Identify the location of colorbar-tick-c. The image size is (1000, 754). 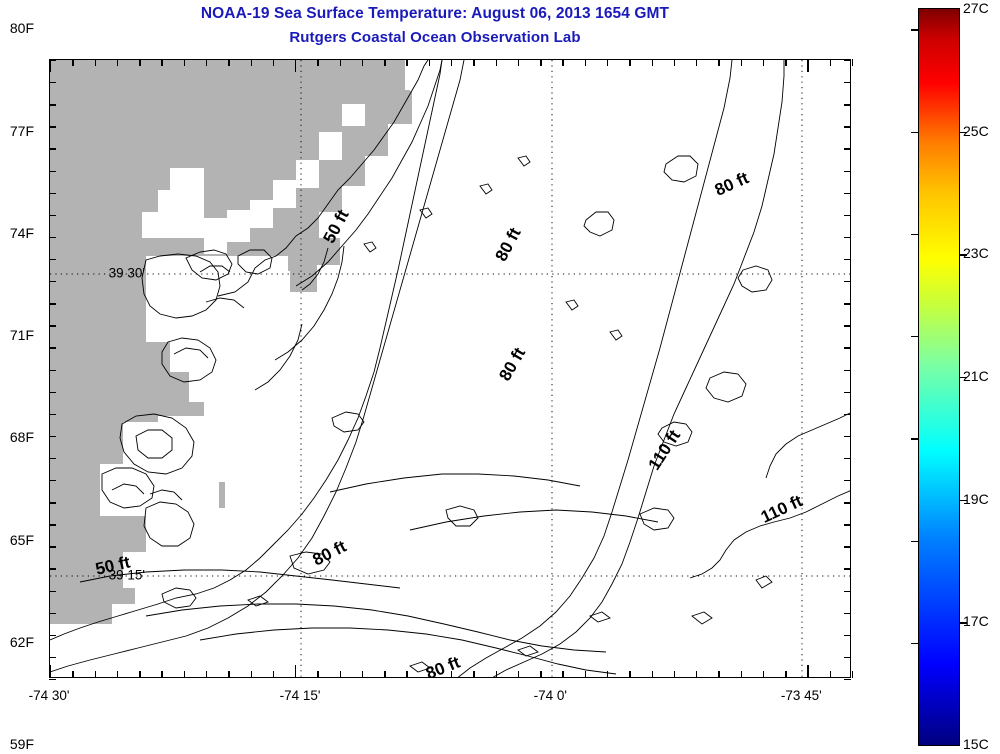
(963, 132).